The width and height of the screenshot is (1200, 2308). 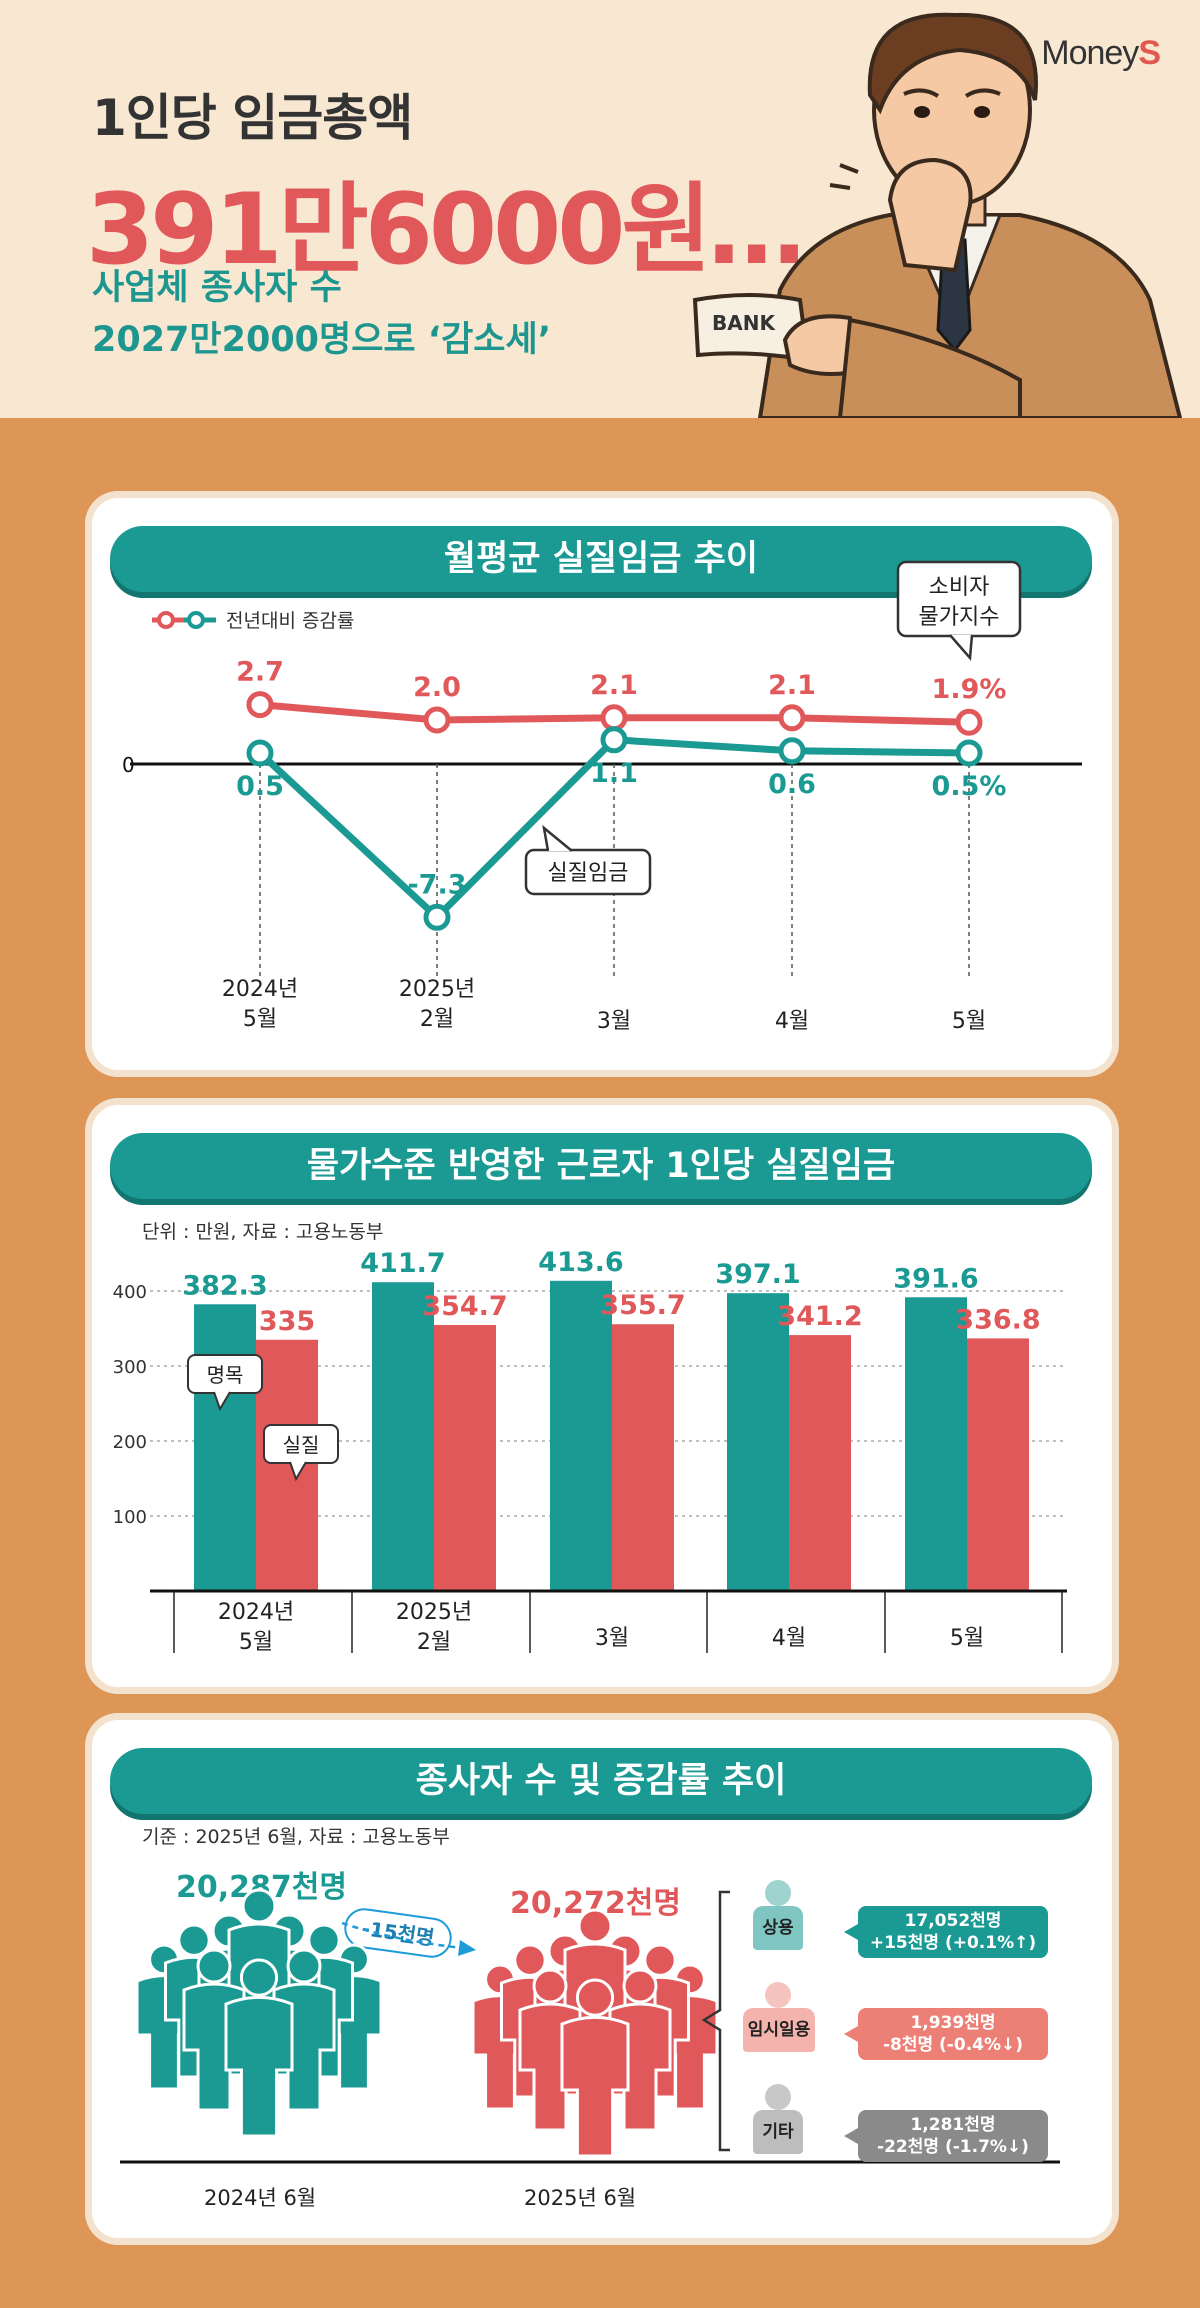 I want to click on real-wage-data-label: 0.5%, so click(x=969, y=786).